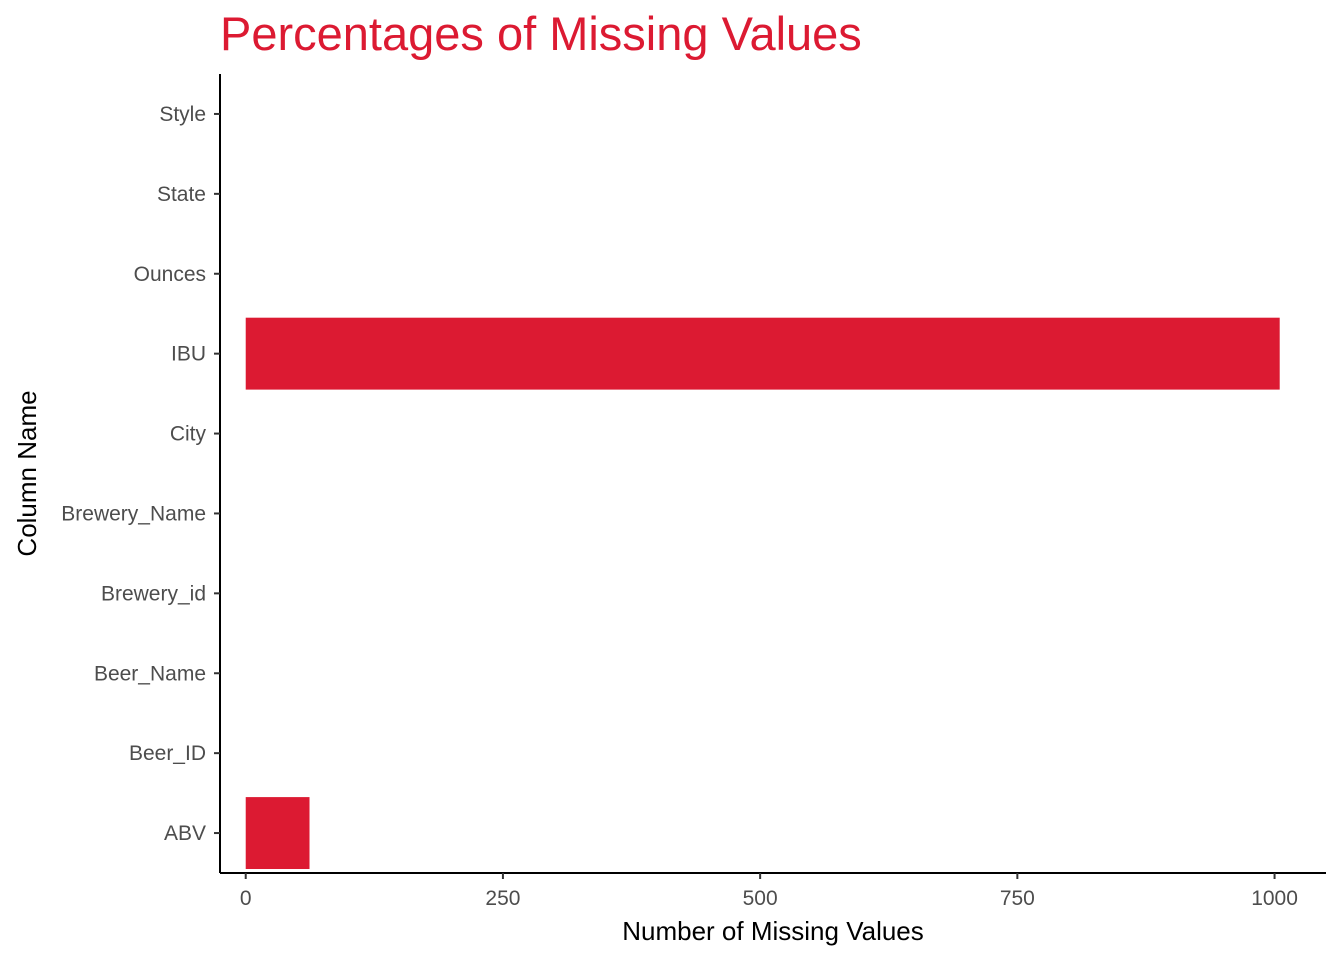 The width and height of the screenshot is (1344, 960). Describe the element at coordinates (762, 353) in the screenshot. I see `bar-ibu` at that location.